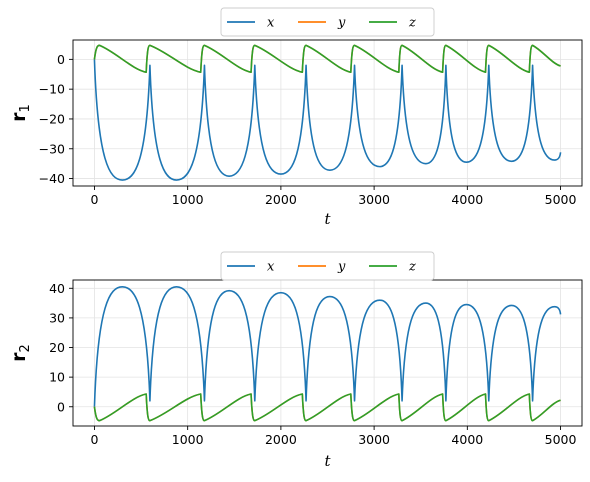 The width and height of the screenshot is (590, 482). Describe the element at coordinates (20, 113) in the screenshot. I see `y-axis-label: r1` at that location.